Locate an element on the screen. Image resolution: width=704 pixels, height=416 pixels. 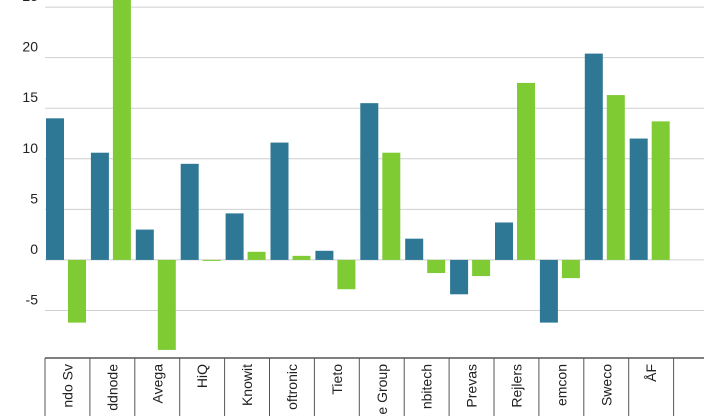
y-tick-label: 15 is located at coordinates (30, 97).